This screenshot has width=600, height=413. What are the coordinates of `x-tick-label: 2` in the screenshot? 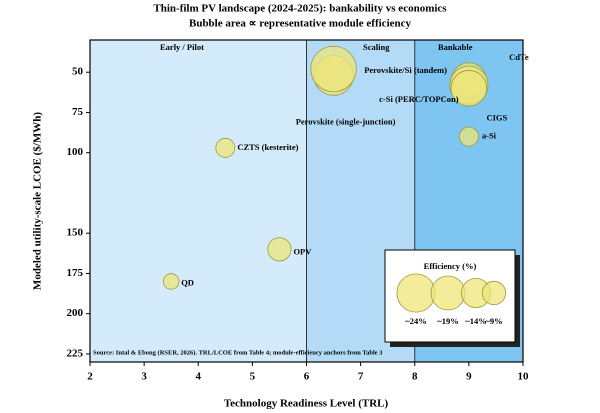 It's located at (90, 377).